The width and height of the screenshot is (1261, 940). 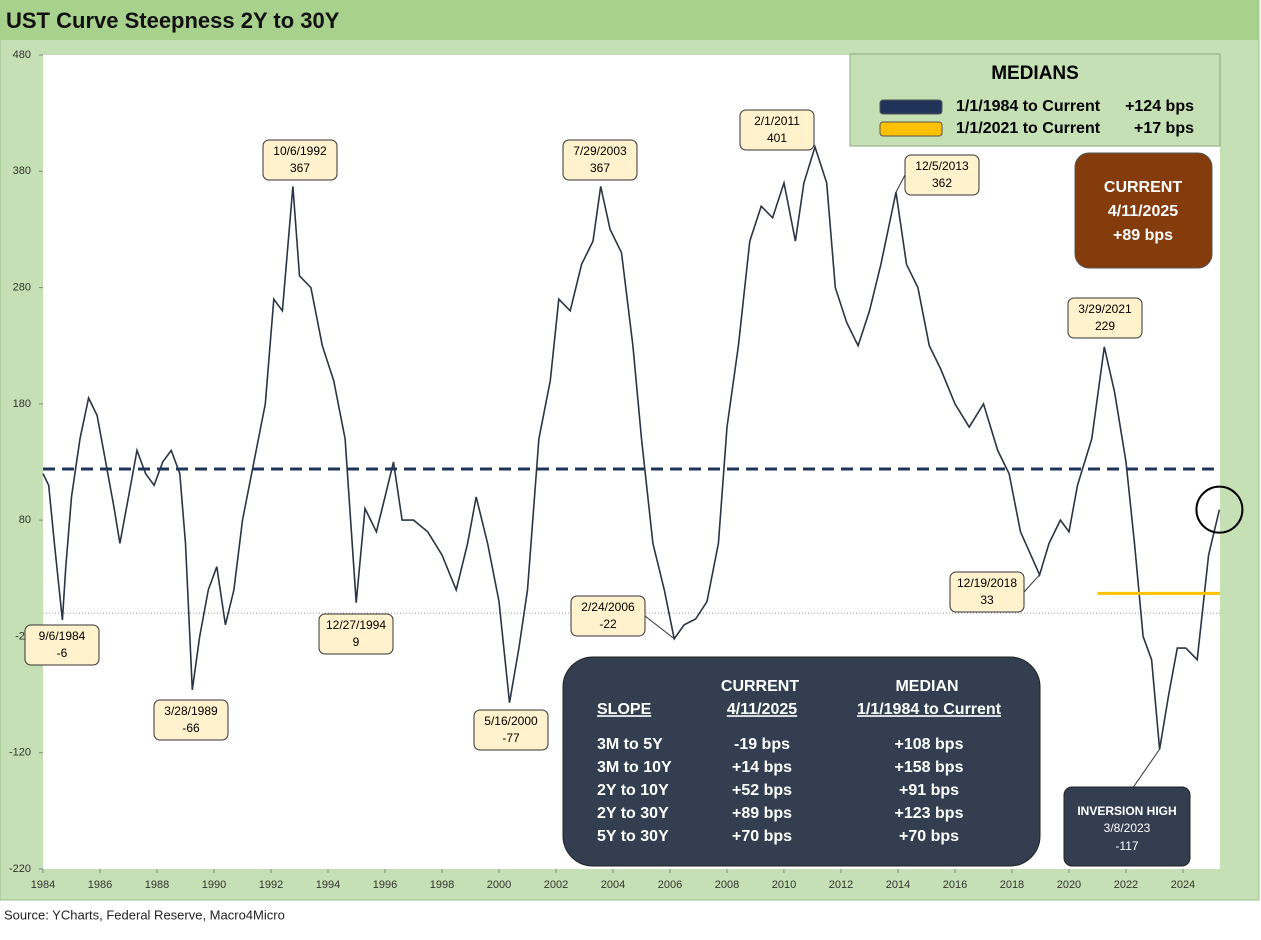 What do you see at coordinates (22, 287) in the screenshot?
I see `y-tick-label: 280` at bounding box center [22, 287].